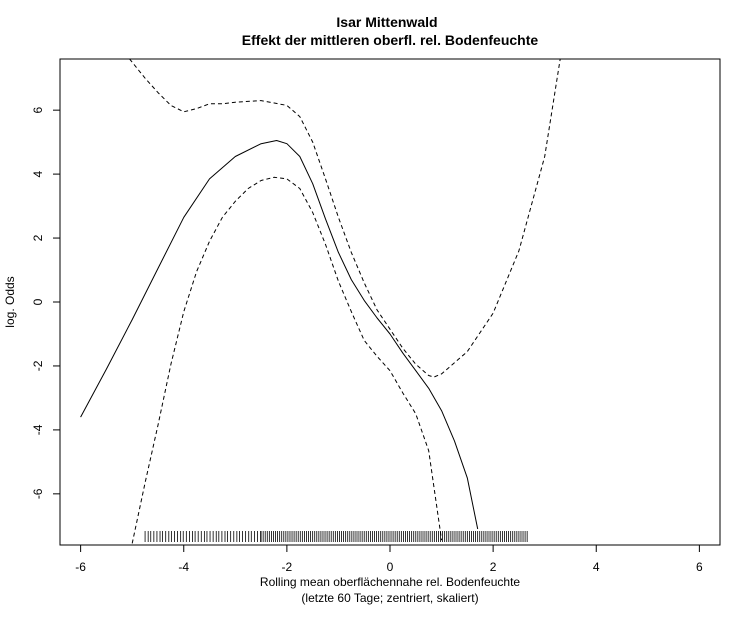 Image resolution: width=750 pixels, height=620 pixels. Describe the element at coordinates (38, 429) in the screenshot. I see `y-tick-label: -4` at that location.